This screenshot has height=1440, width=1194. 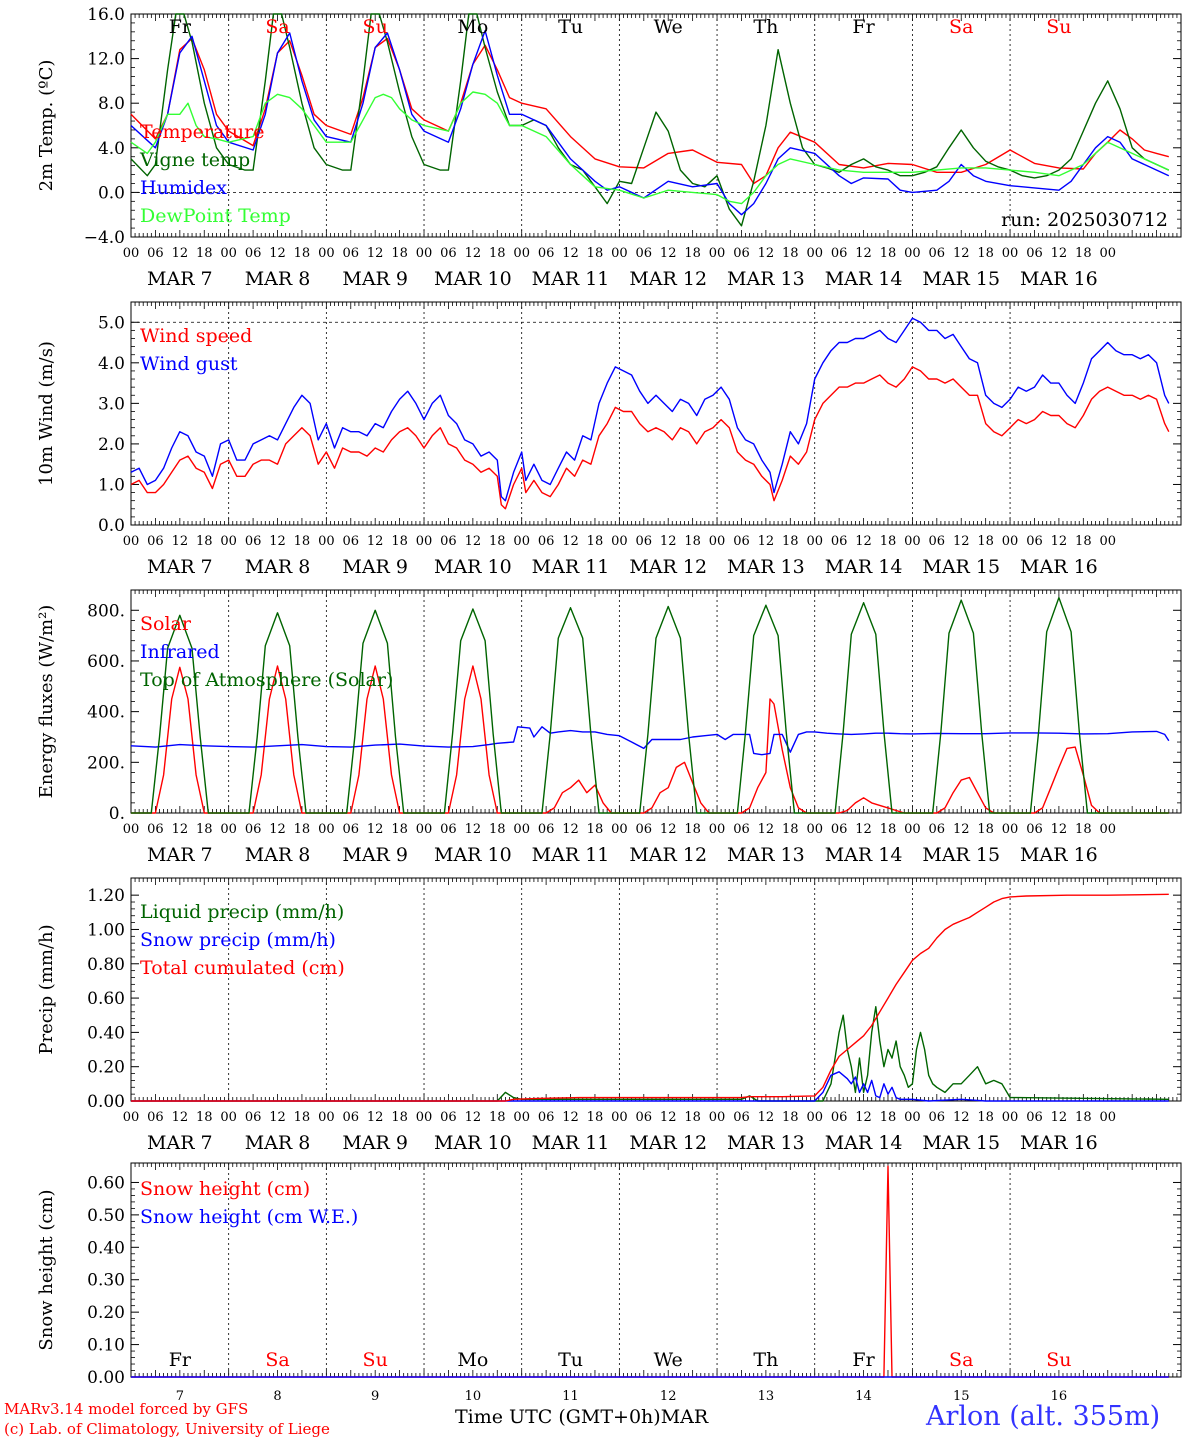 I want to click on y-tick-label: 1.00, so click(x=106, y=930).